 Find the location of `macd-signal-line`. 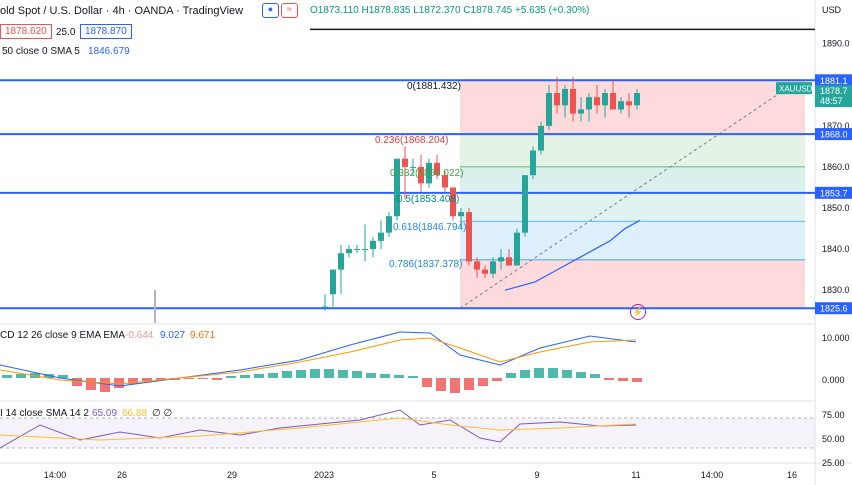

macd-signal-line is located at coordinates (318, 361).